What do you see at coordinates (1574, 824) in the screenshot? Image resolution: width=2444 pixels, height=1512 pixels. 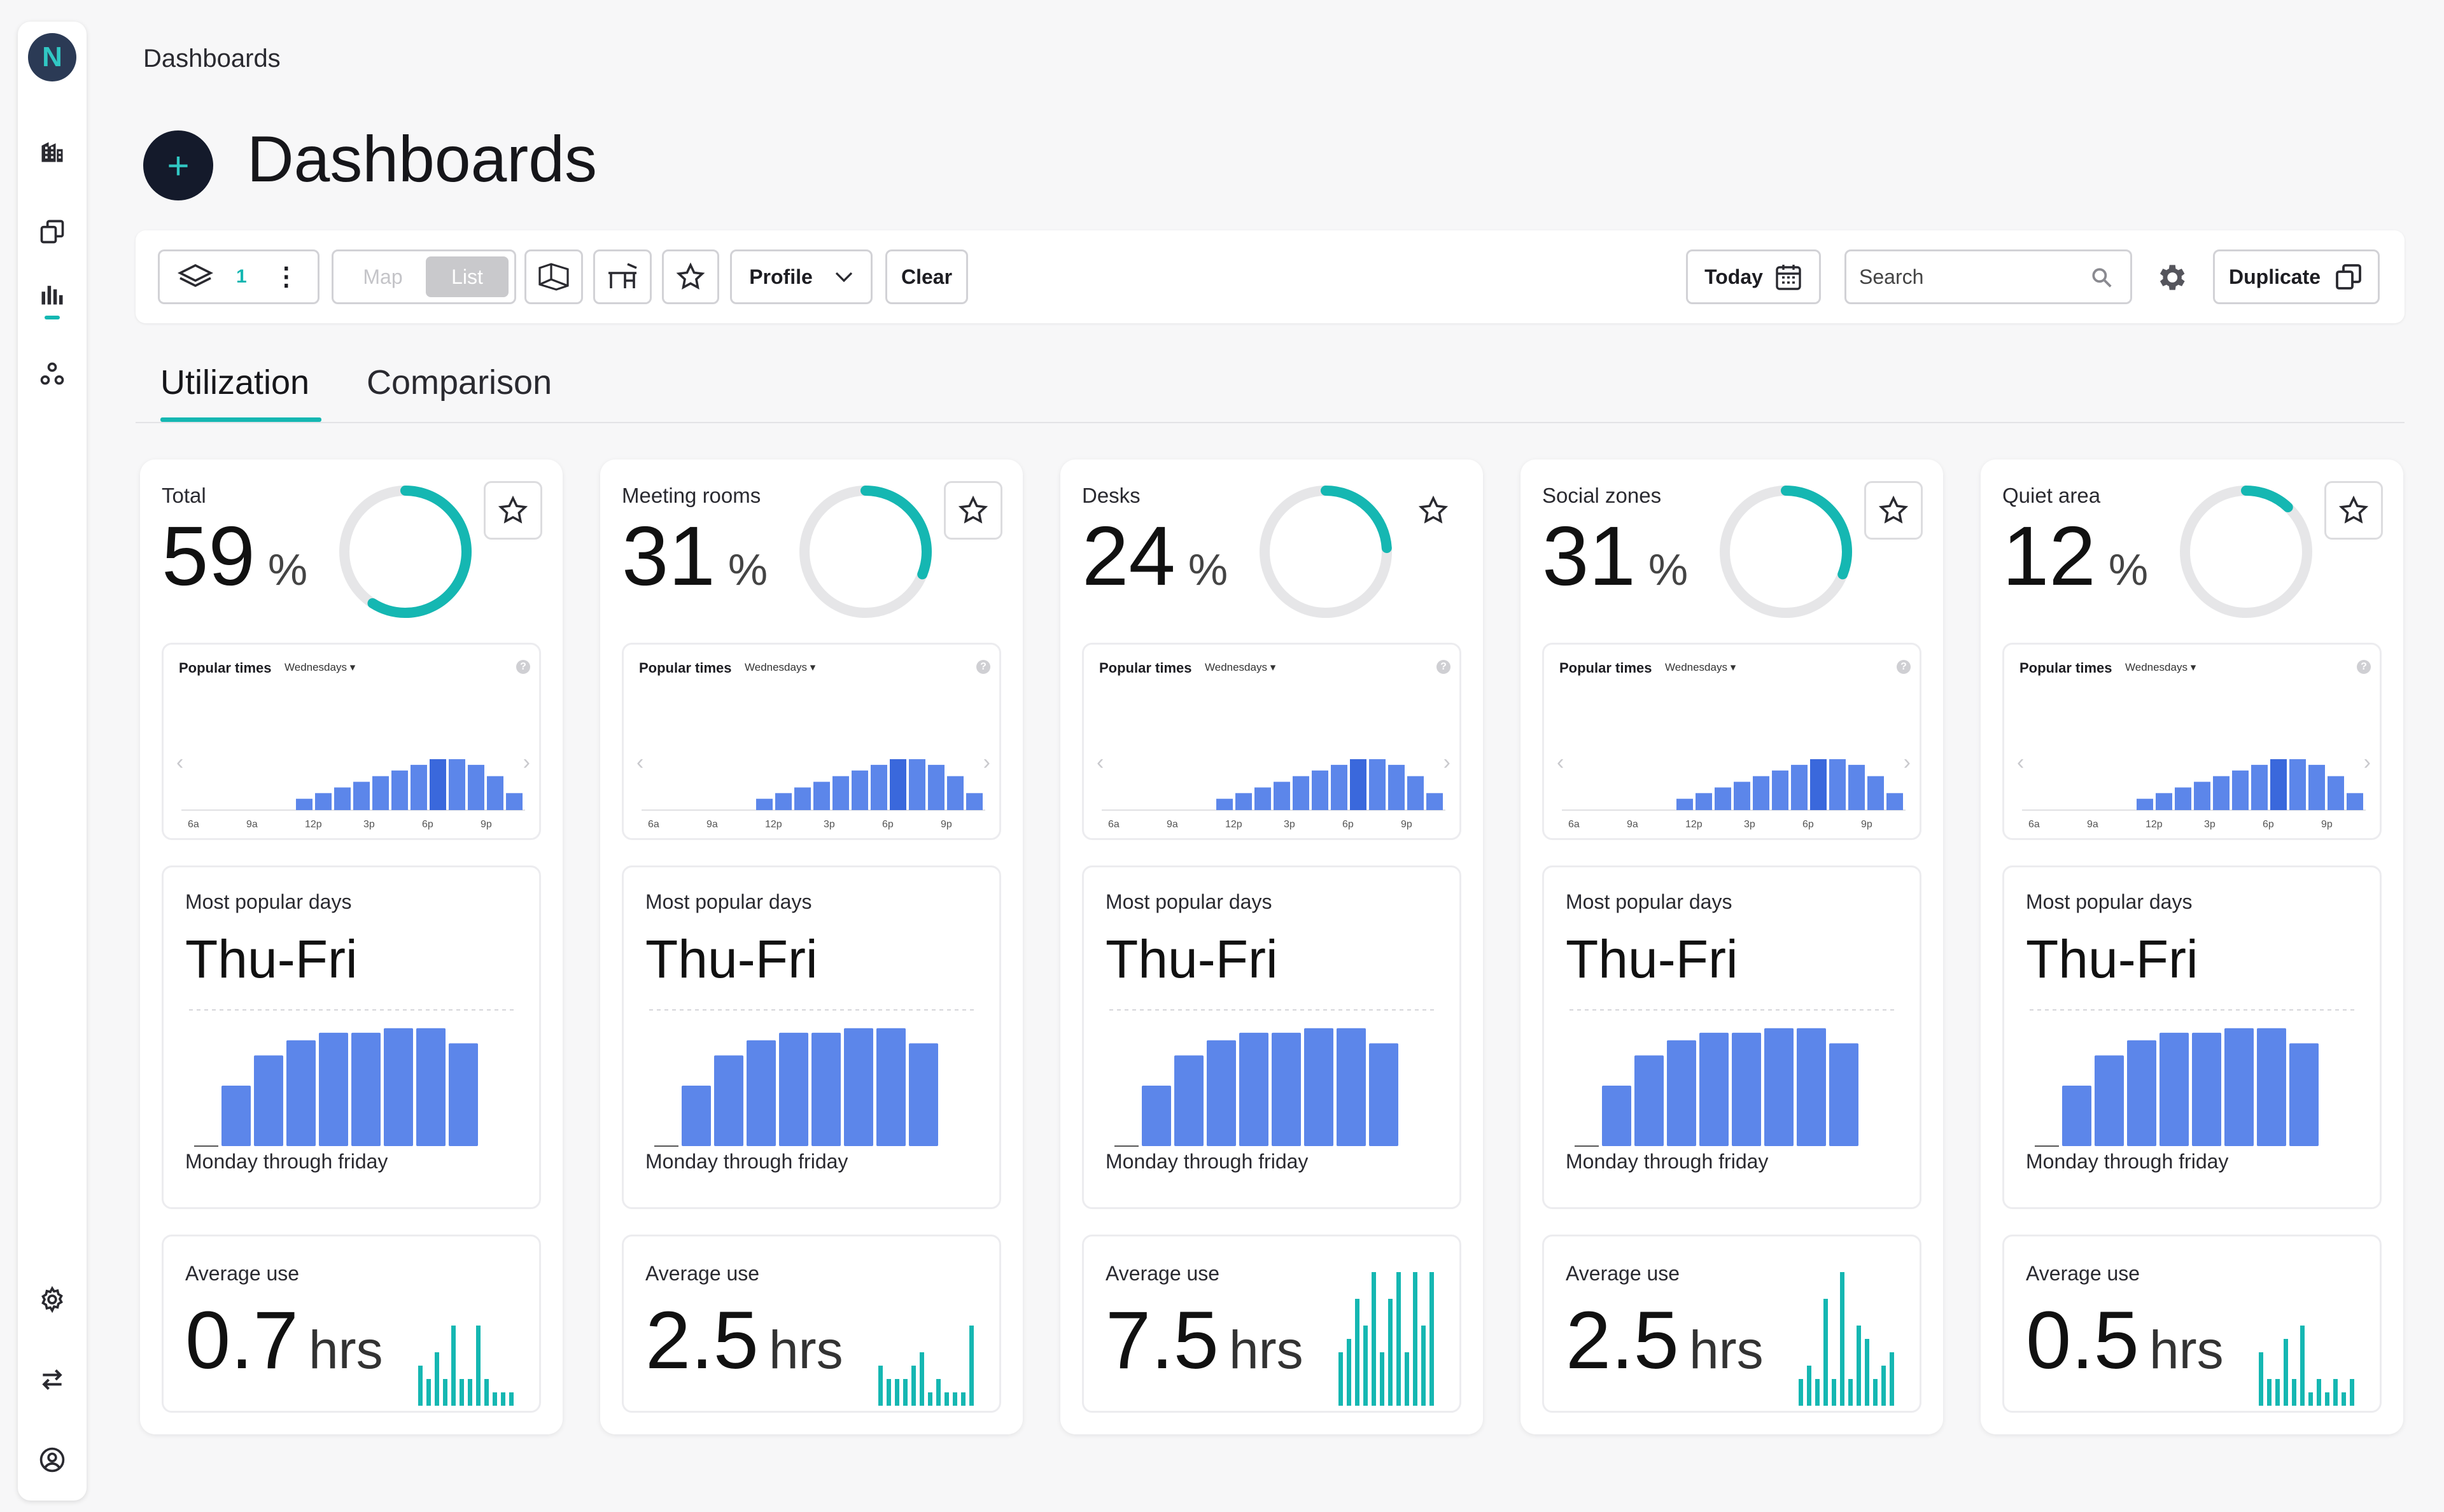 I see `popular-times-tick: 6a` at bounding box center [1574, 824].